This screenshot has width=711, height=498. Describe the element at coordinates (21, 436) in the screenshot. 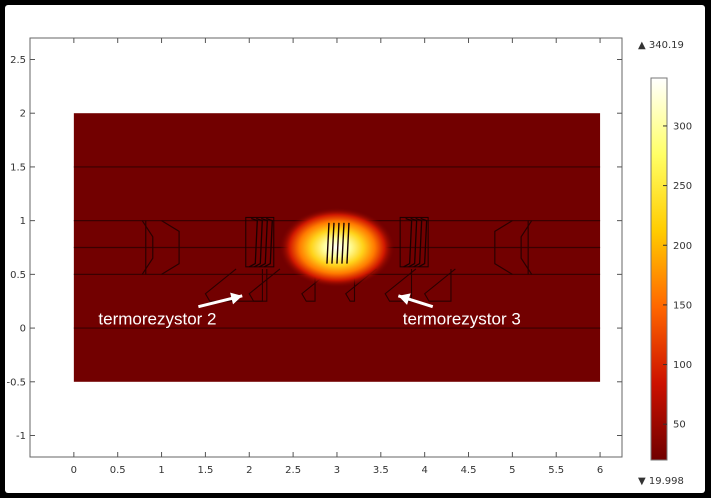

I see `y-tick-label: -1` at that location.